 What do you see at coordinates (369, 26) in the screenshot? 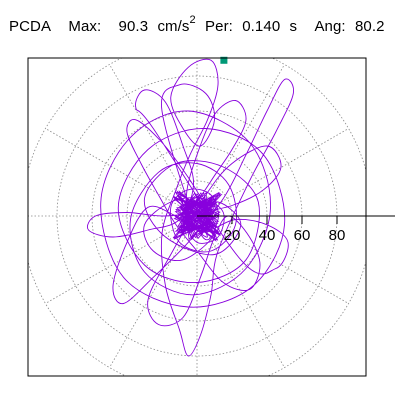
I see `angle-value: 80.2` at bounding box center [369, 26].